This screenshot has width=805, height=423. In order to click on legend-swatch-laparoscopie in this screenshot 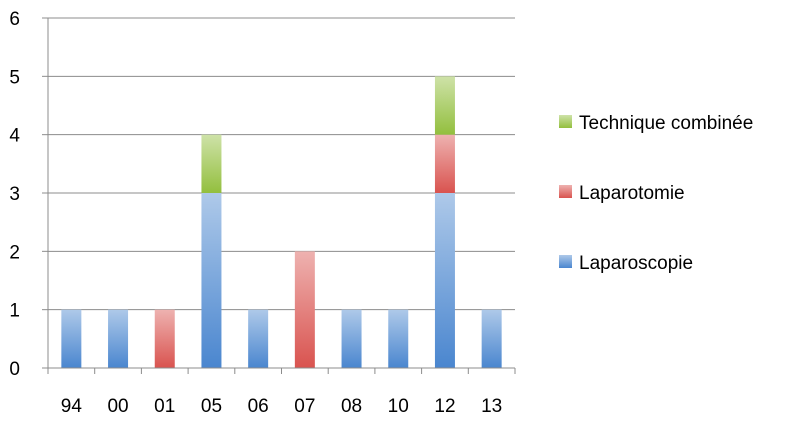, I will do `click(565, 261)`.